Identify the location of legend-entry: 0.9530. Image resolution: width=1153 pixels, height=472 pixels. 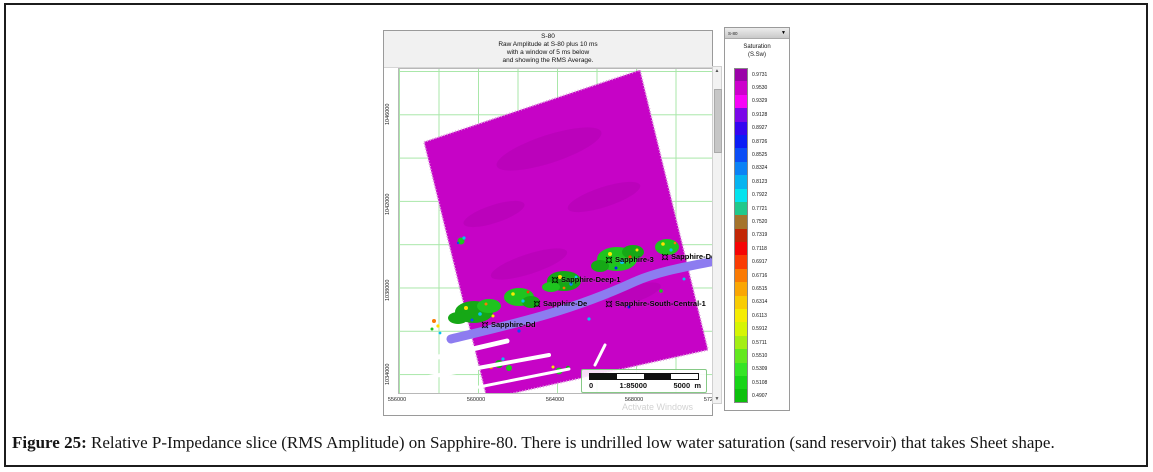
(751, 88).